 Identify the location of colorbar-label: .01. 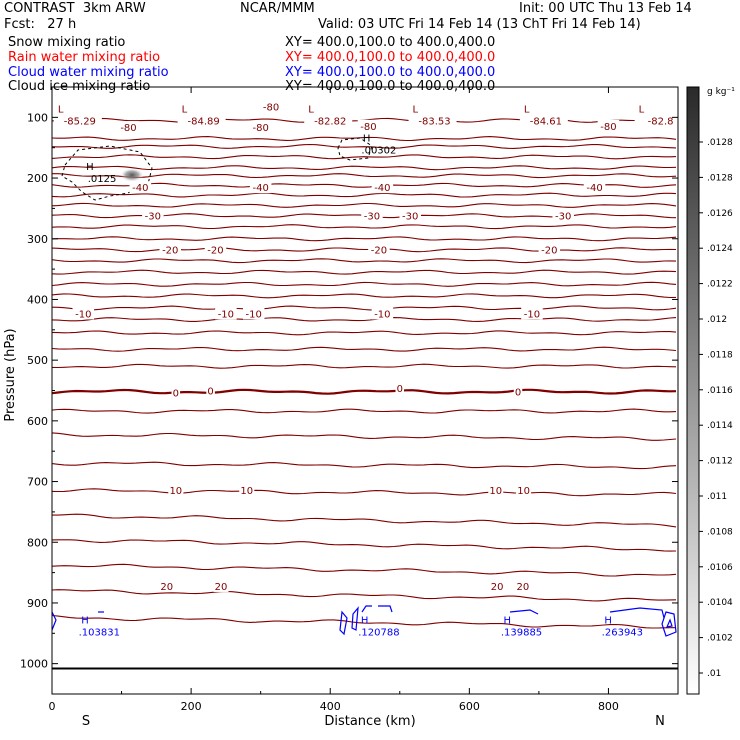
(714, 674).